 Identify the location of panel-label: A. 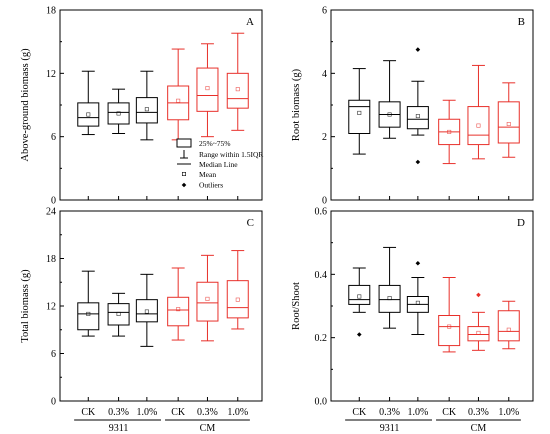
(250, 22).